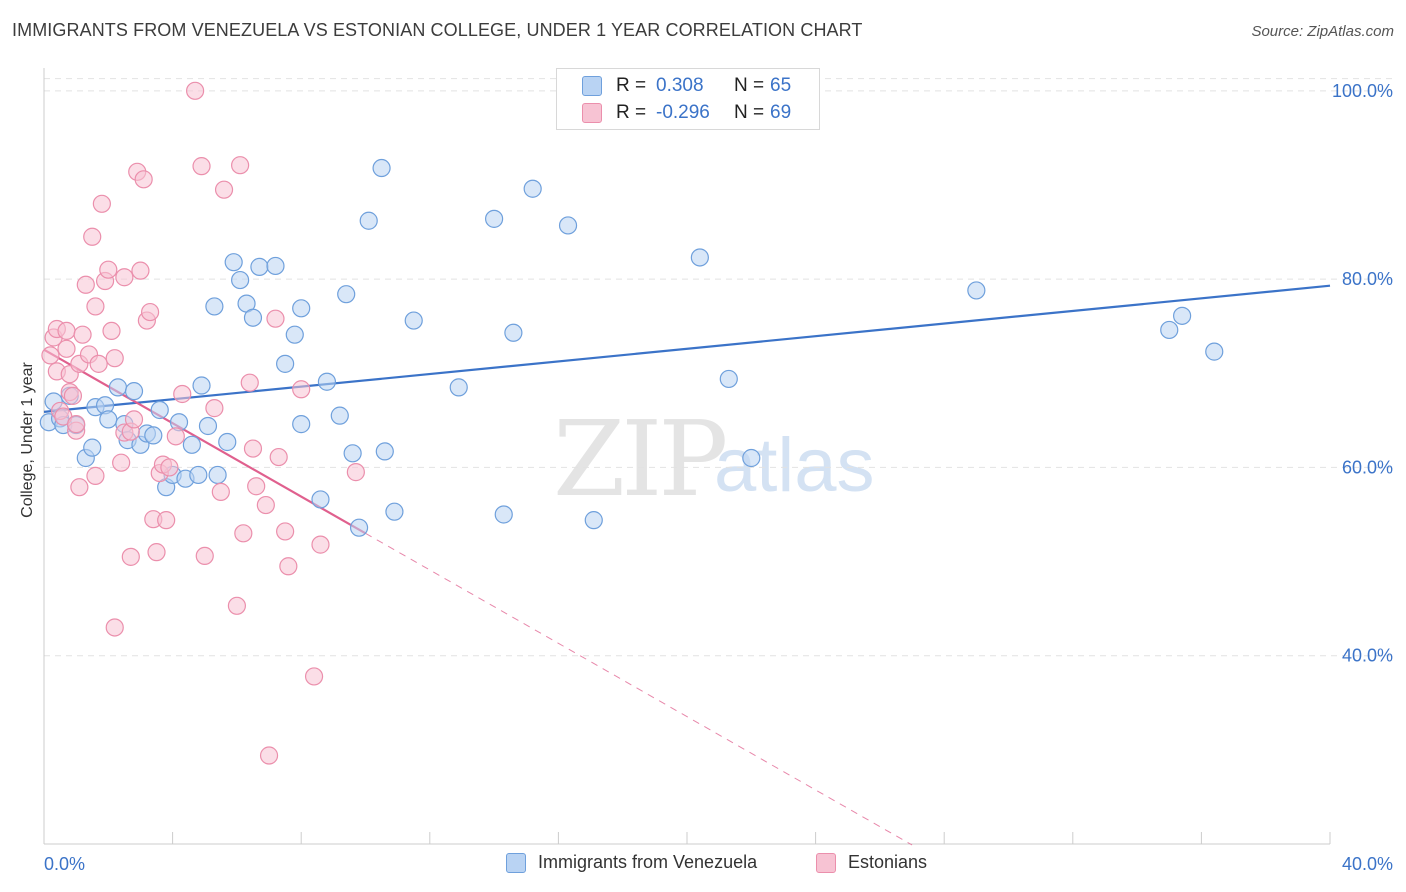  I want to click on legend-label: Estonians, so click(888, 862).